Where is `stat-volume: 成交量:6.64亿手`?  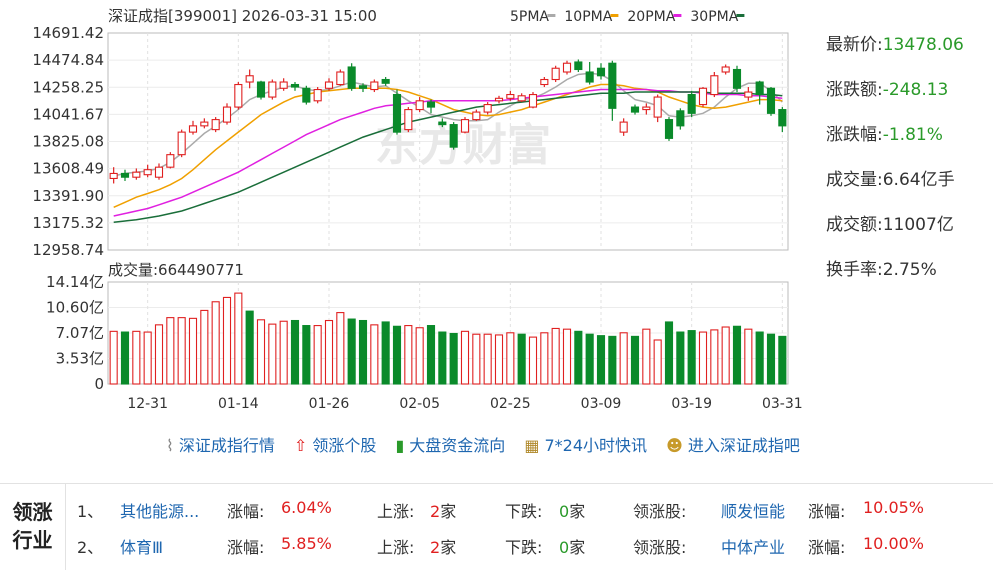
stat-volume: 成交量:6.64亿手 is located at coordinates (890, 180).